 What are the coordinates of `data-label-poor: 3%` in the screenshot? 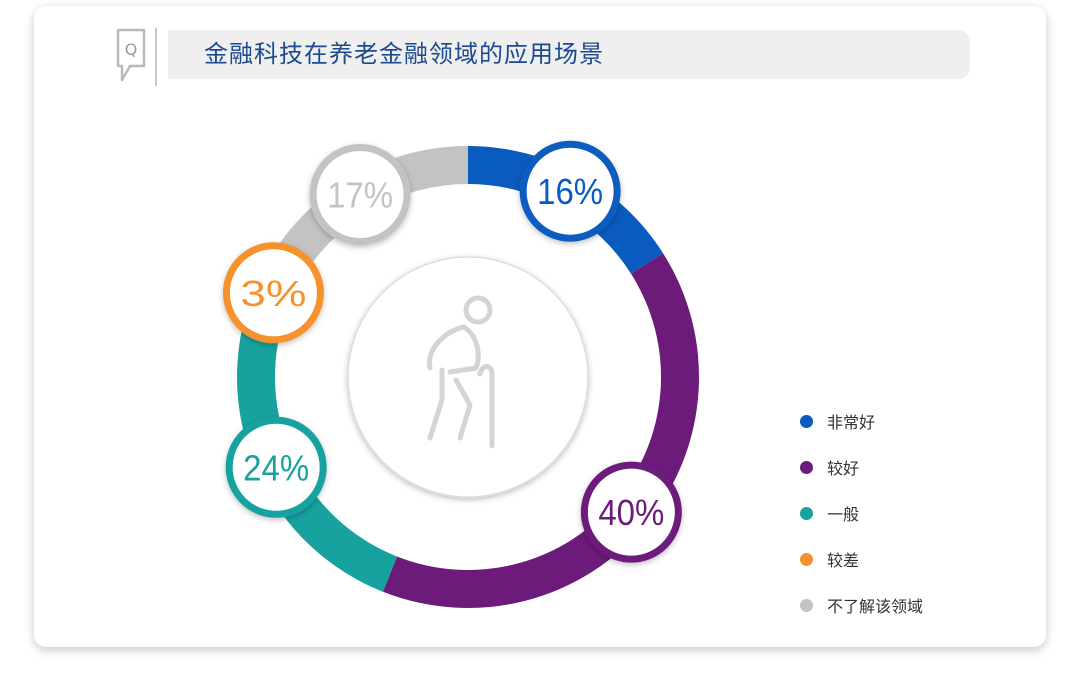 It's located at (273, 293).